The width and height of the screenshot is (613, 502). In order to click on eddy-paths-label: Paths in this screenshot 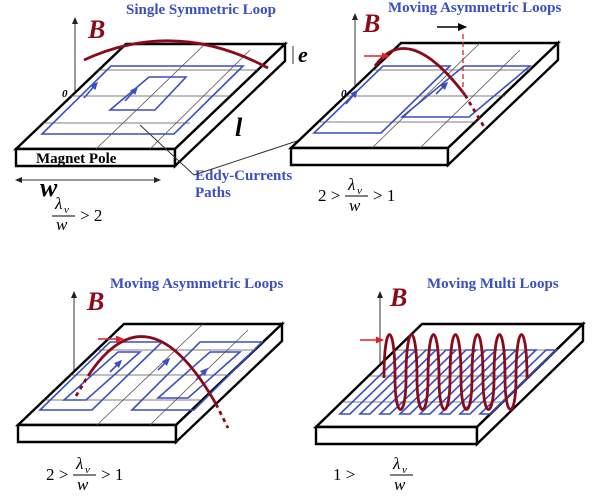, I will do `click(213, 193)`.